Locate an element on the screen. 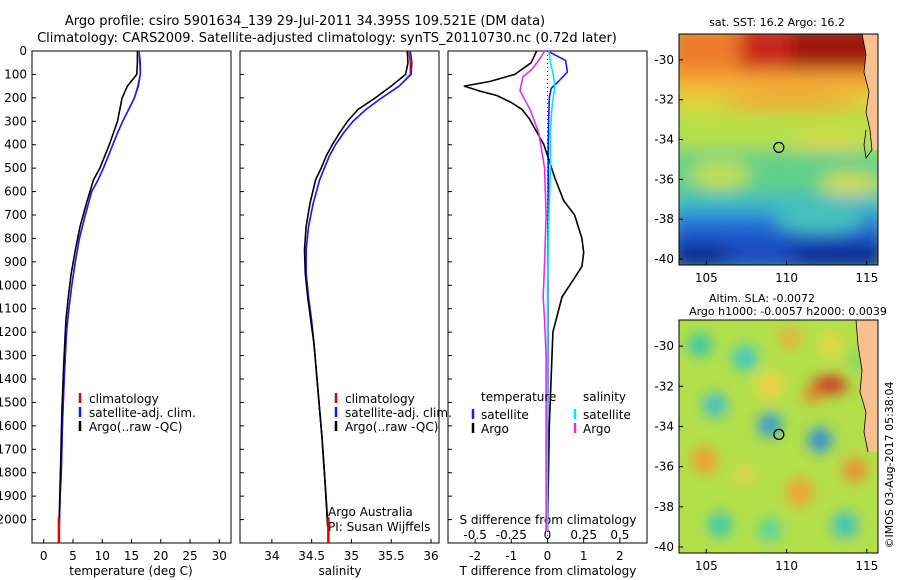  salinity-annotation-line2: PI: Susan Wijffels is located at coordinates (379, 527).